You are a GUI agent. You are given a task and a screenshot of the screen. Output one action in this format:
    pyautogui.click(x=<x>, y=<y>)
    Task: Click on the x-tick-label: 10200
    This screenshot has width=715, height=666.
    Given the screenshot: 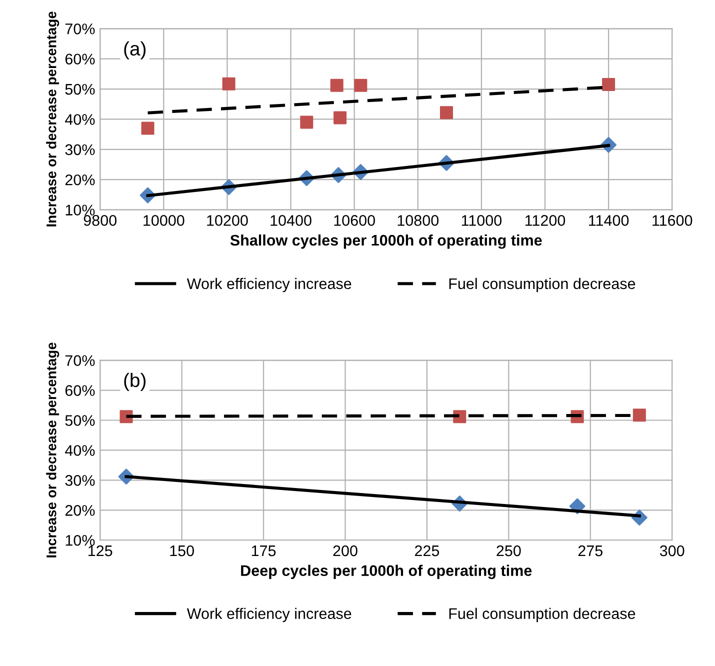 What is the action you would take?
    pyautogui.click(x=227, y=220)
    